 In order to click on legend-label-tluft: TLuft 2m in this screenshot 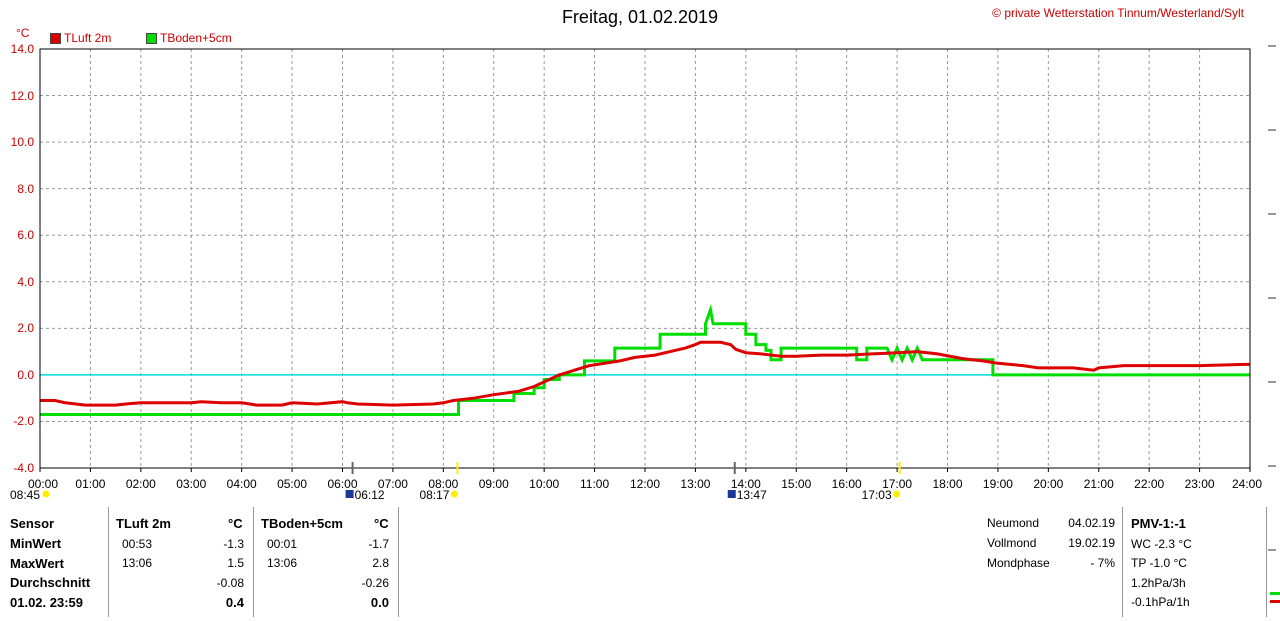, I will do `click(88, 38)`.